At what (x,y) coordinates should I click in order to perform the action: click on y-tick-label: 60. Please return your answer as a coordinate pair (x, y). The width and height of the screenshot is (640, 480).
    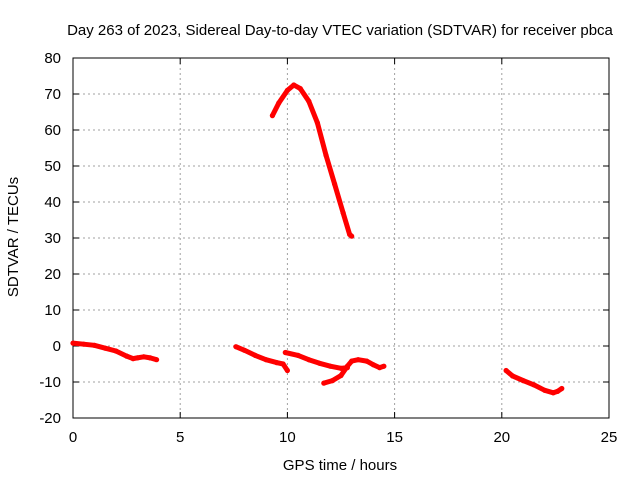
    Looking at the image, I should click on (52, 130).